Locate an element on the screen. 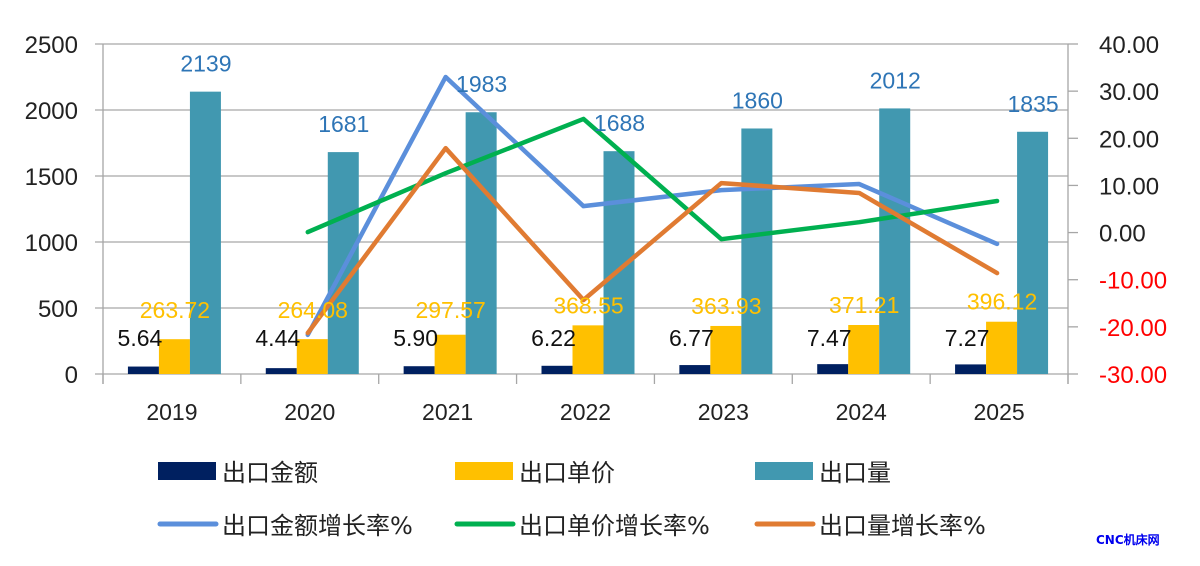 Image resolution: width=1200 pixels, height=566 pixels. right-tick-label: 40.00 is located at coordinates (1129, 45).